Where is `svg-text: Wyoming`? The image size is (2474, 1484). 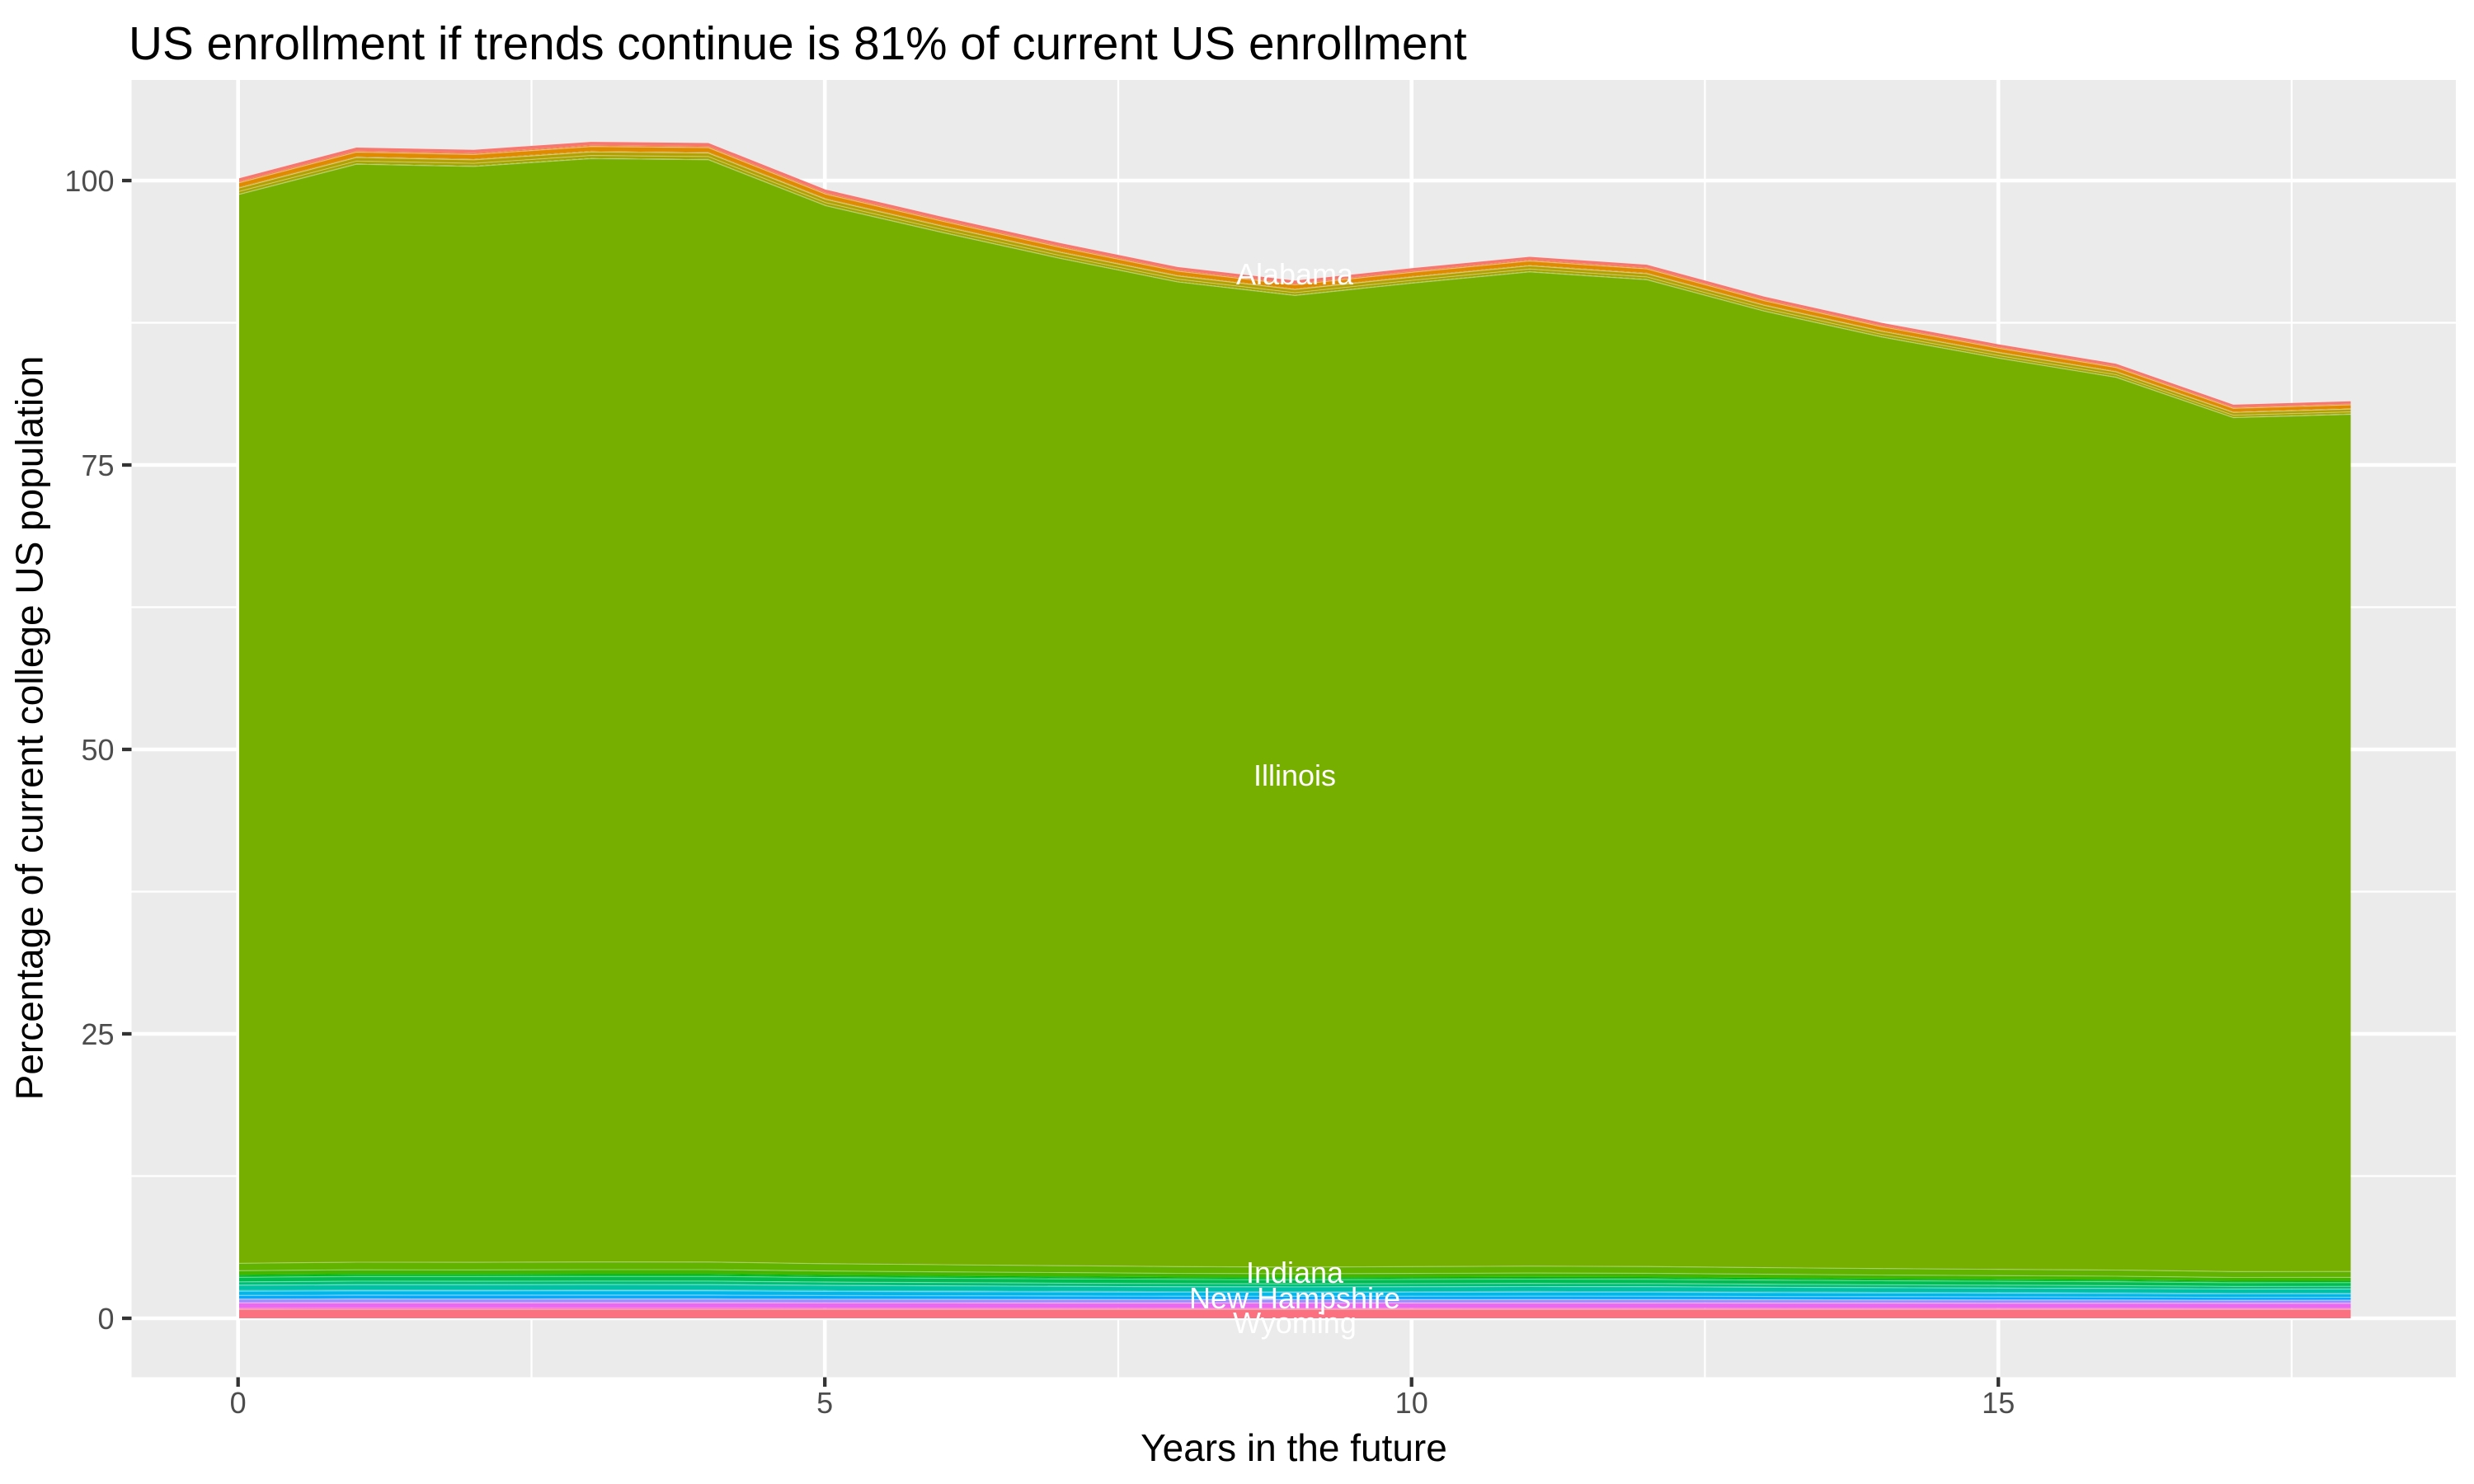
svg-text: Wyoming is located at coordinates (1295, 1323).